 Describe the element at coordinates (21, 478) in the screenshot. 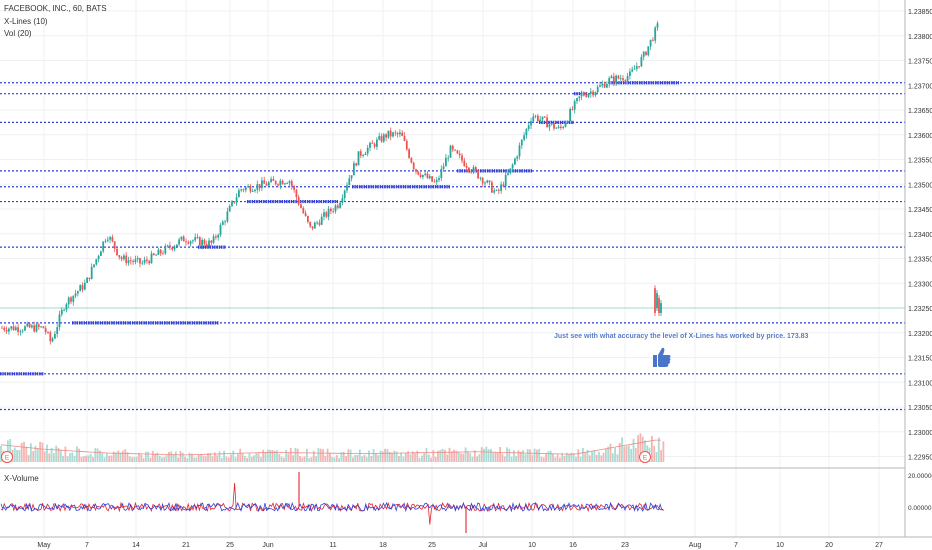

I see `x-volume-pane-label: X-Volume` at that location.